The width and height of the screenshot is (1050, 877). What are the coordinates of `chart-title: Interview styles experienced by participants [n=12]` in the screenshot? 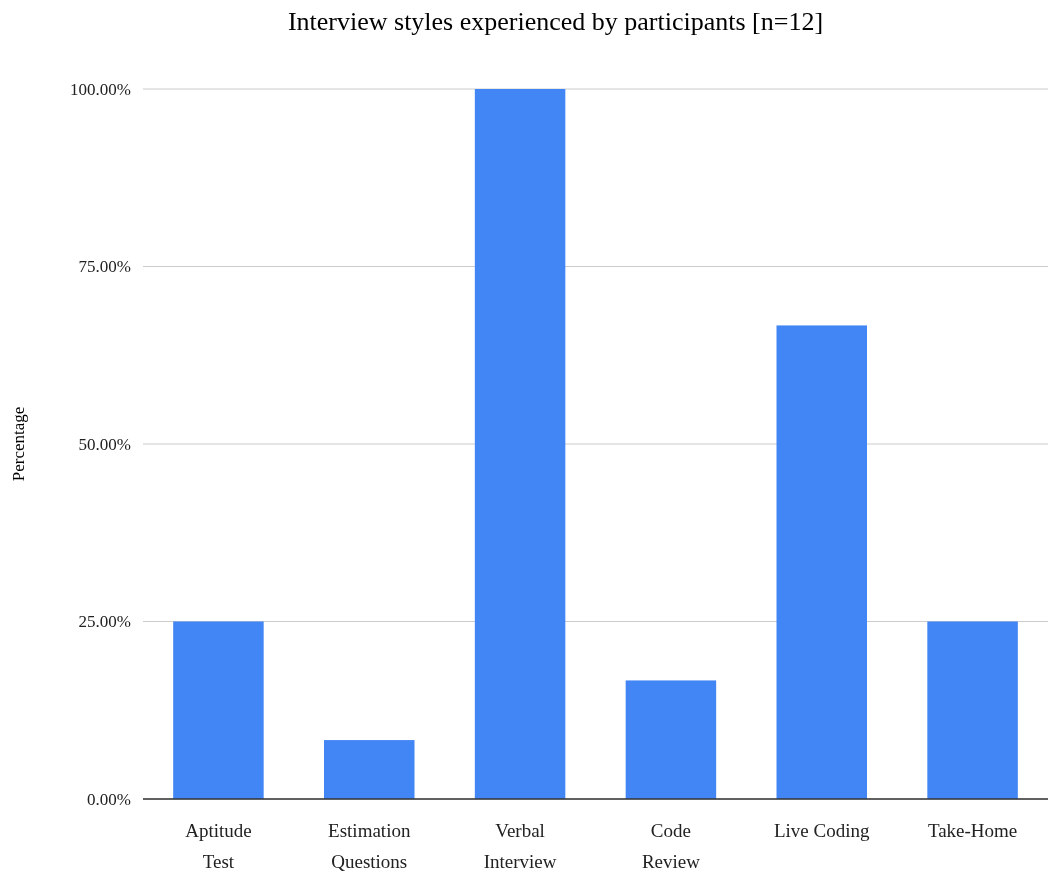 It's located at (555, 21).